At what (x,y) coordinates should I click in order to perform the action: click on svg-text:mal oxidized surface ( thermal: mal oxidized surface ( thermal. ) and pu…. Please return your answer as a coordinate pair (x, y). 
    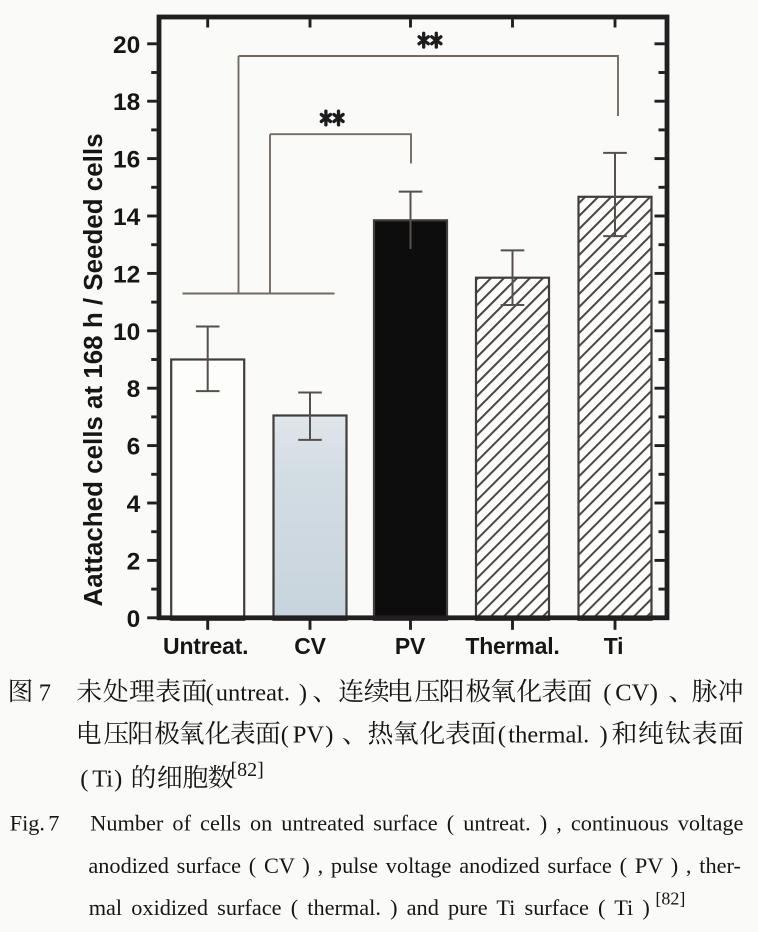
    Looking at the image, I should click on (369, 907).